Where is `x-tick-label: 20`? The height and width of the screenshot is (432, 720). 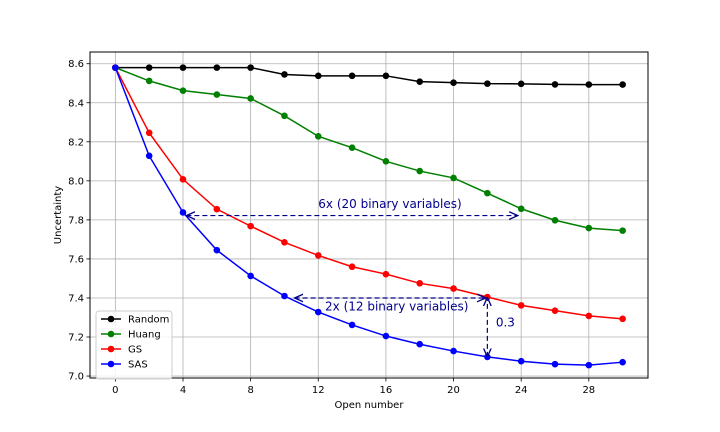 x-tick-label: 20 is located at coordinates (453, 390).